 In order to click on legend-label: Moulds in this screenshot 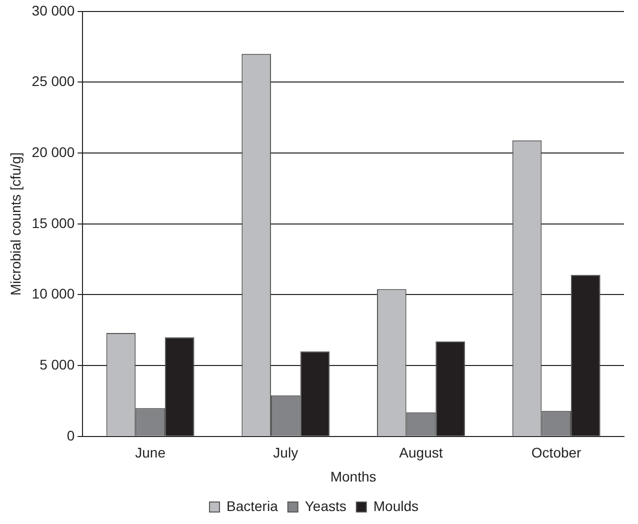, I will do `click(396, 506)`.